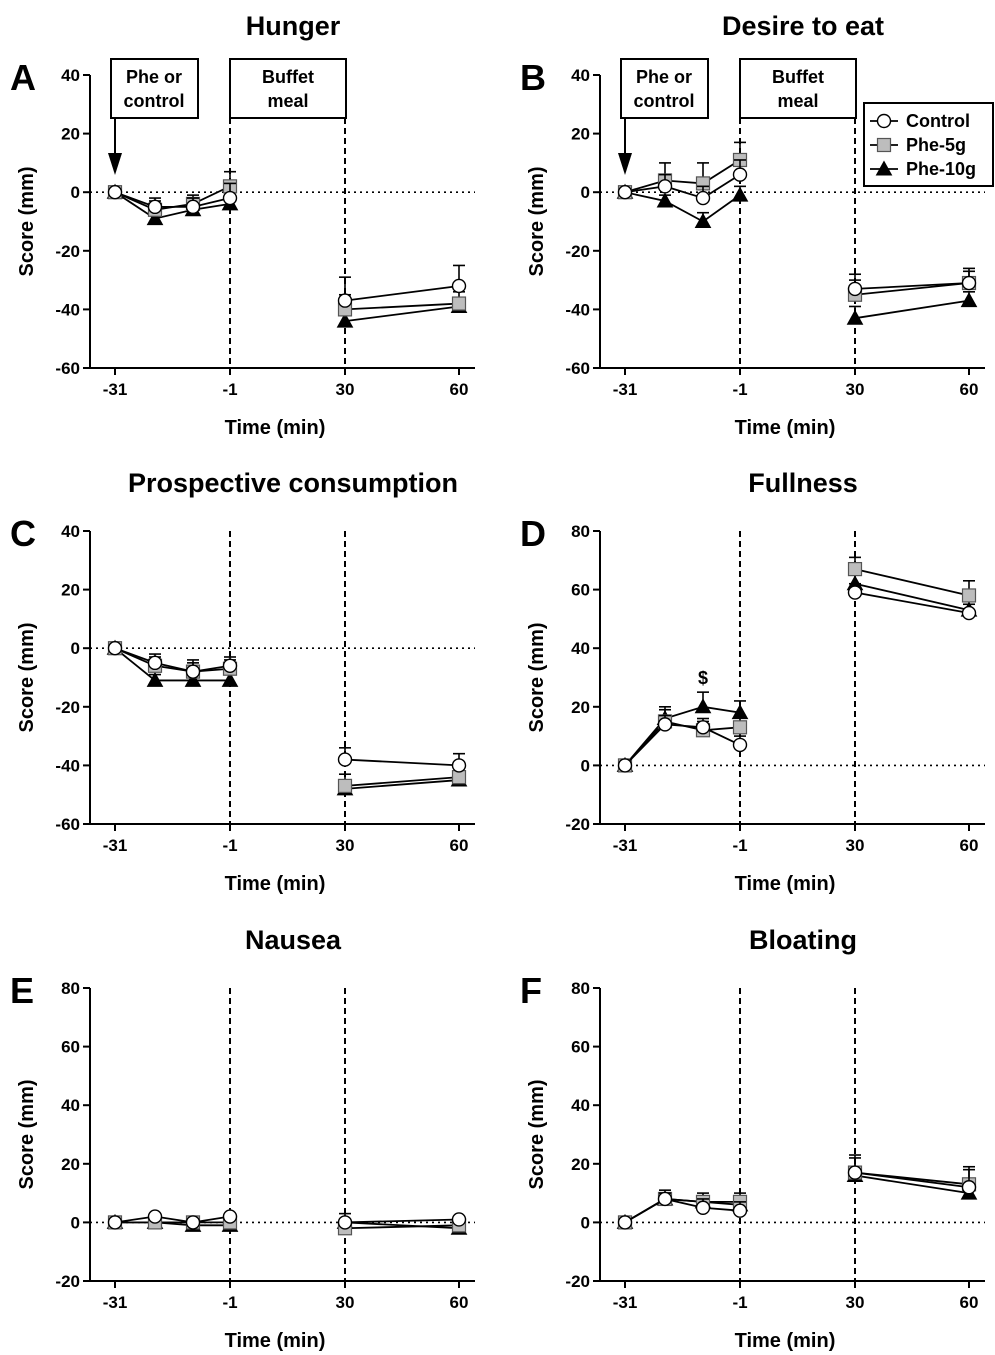 This screenshot has height=1355, width=995. I want to click on panel-a-title: Hunger, so click(293, 26).